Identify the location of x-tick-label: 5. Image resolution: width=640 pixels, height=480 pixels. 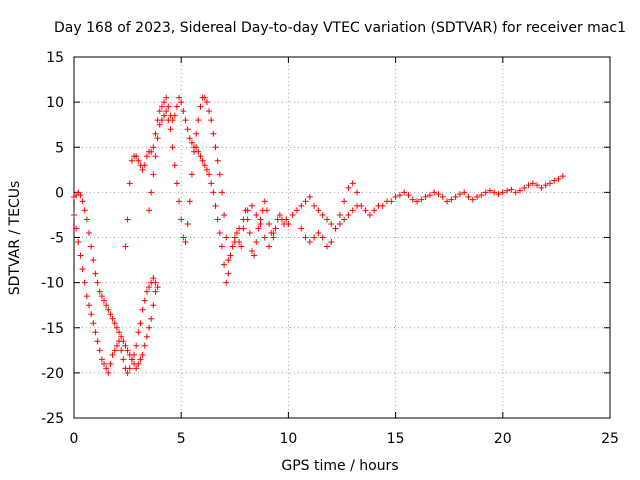
(181, 439).